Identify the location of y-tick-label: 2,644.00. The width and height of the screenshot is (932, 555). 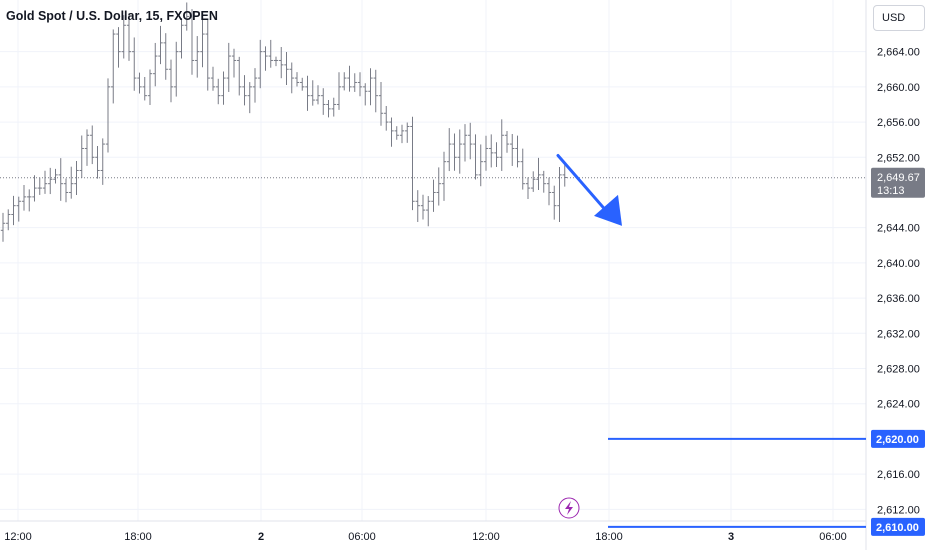
(898, 229).